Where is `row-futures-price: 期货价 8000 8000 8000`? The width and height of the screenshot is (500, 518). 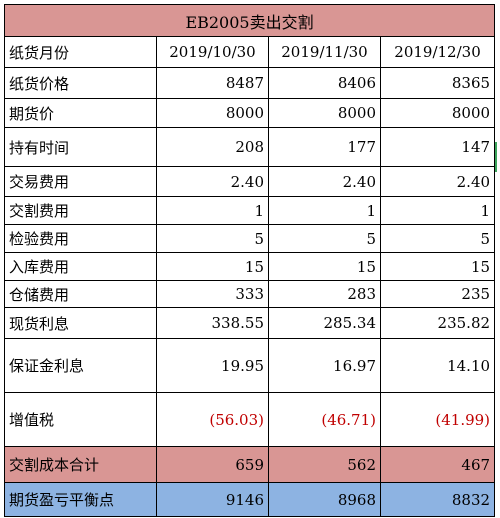 row-futures-price: 期货价 8000 8000 8000 is located at coordinates (250, 113).